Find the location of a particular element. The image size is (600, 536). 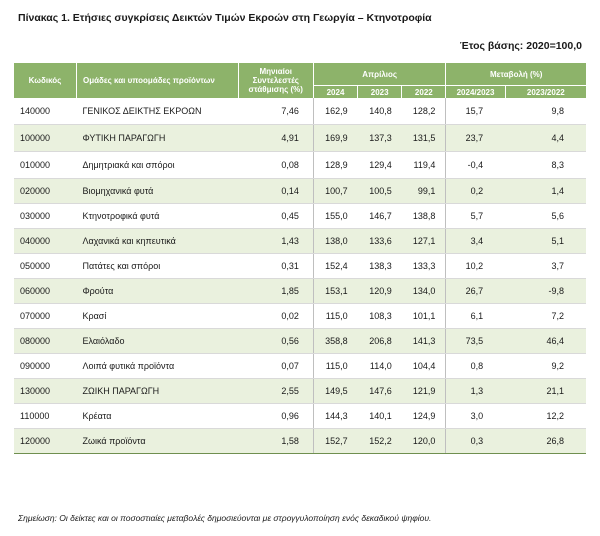

row-code: 120000 is located at coordinates (45, 441).